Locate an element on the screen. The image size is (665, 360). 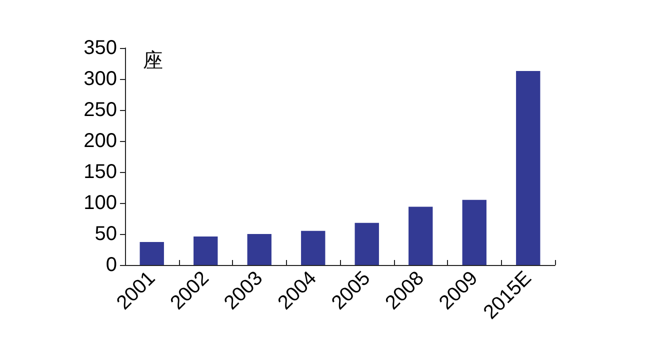
y-axis-title: 座 is located at coordinates (153, 60).